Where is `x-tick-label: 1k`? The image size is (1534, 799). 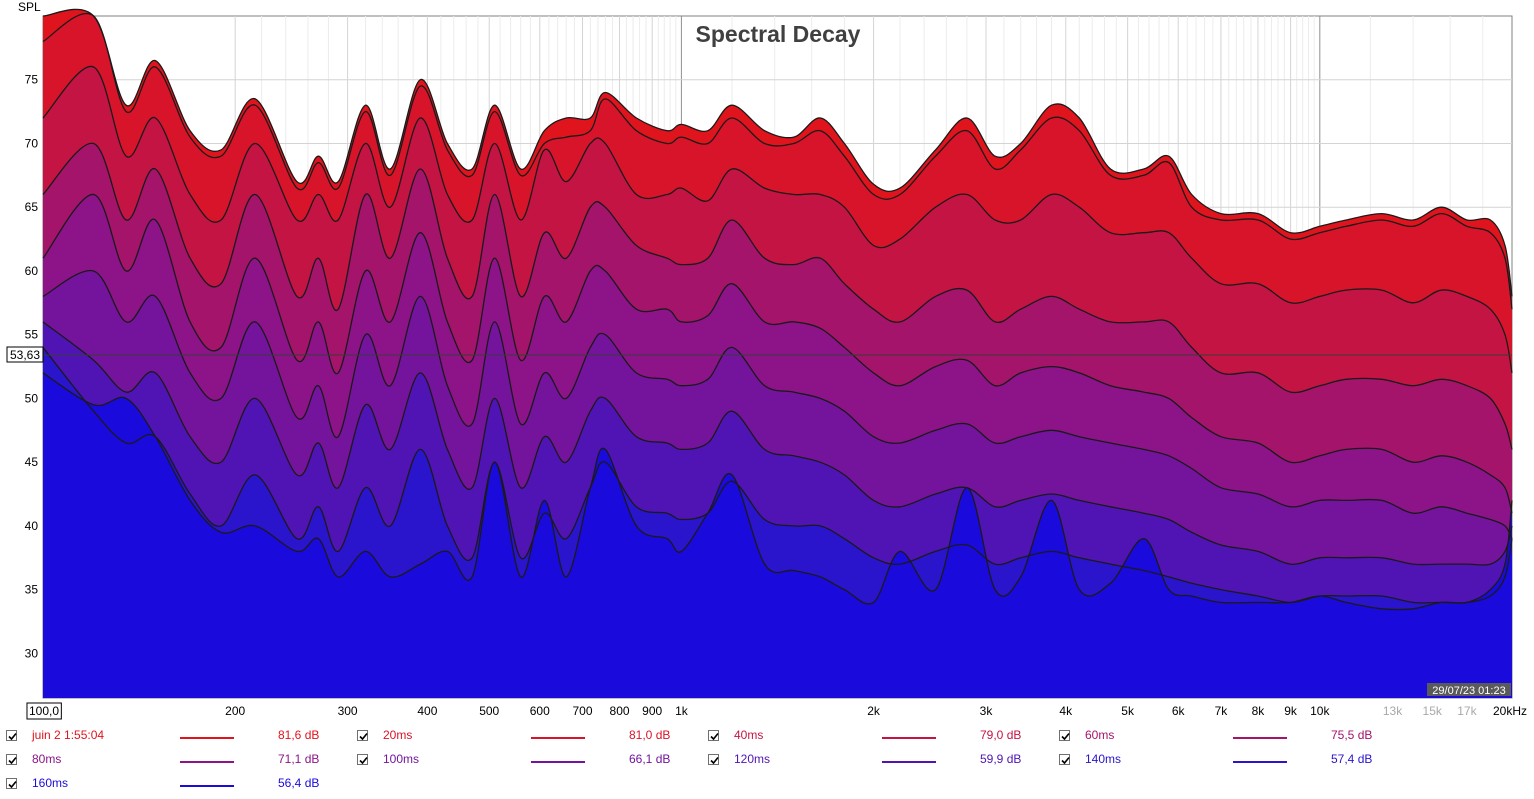
x-tick-label: 1k is located at coordinates (682, 711).